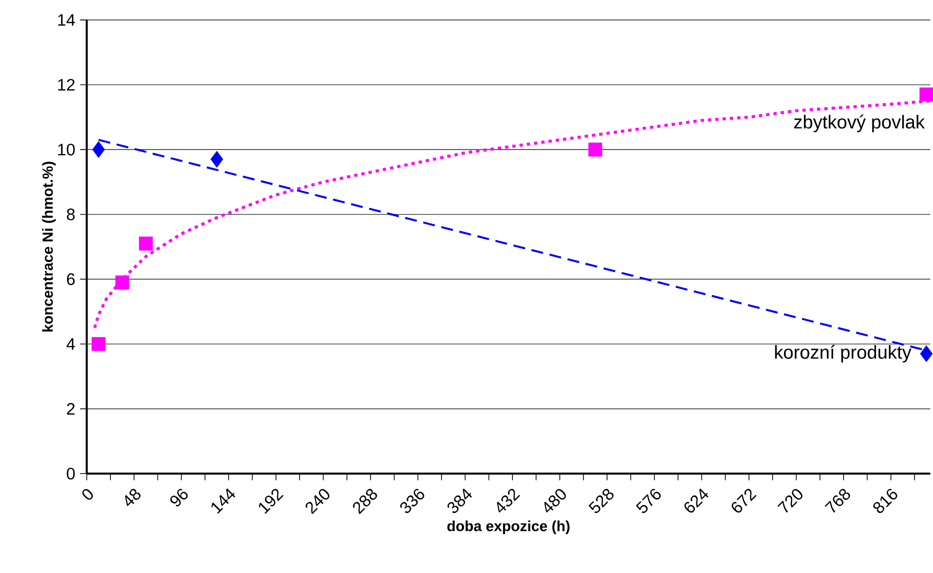 Image resolution: width=933 pixels, height=573 pixels. Describe the element at coordinates (70, 344) in the screenshot. I see `y-tick-label: 4` at that location.